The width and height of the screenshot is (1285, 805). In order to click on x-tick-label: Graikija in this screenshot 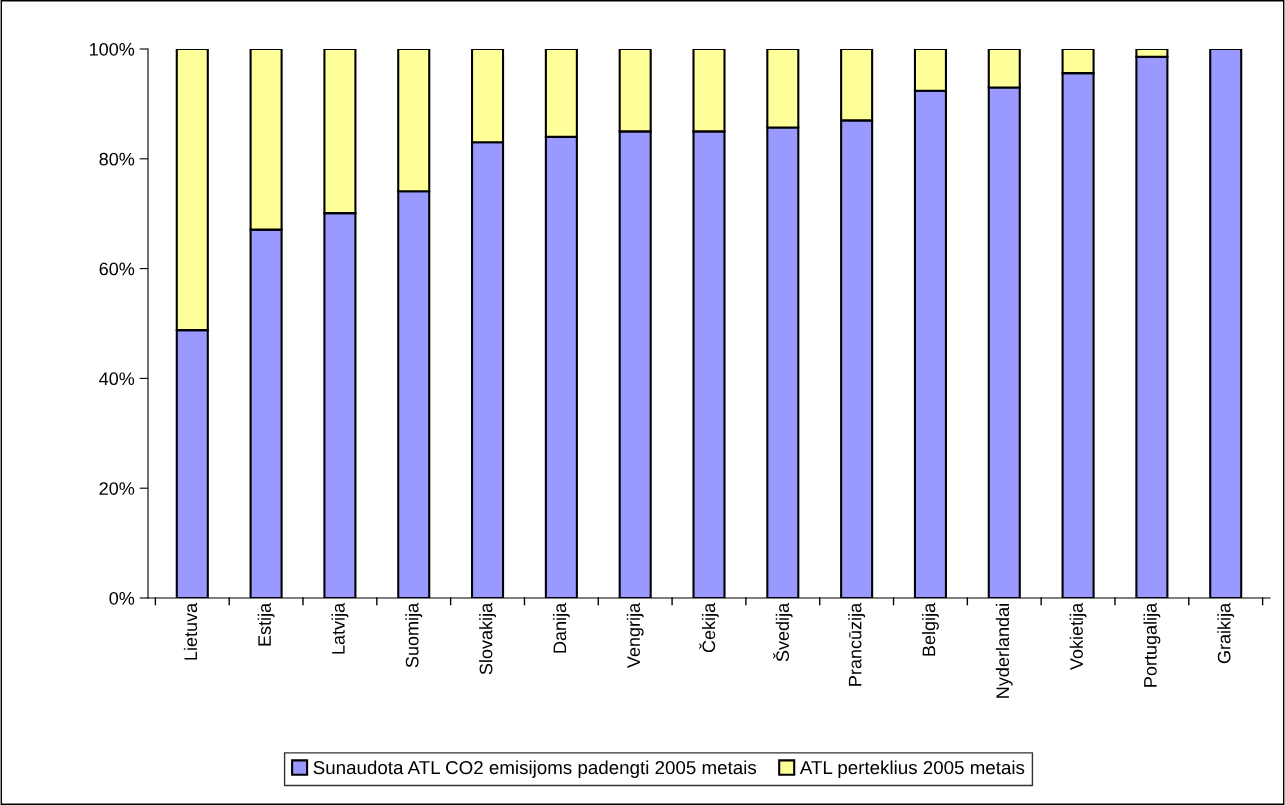, I will do `click(1226, 633)`.